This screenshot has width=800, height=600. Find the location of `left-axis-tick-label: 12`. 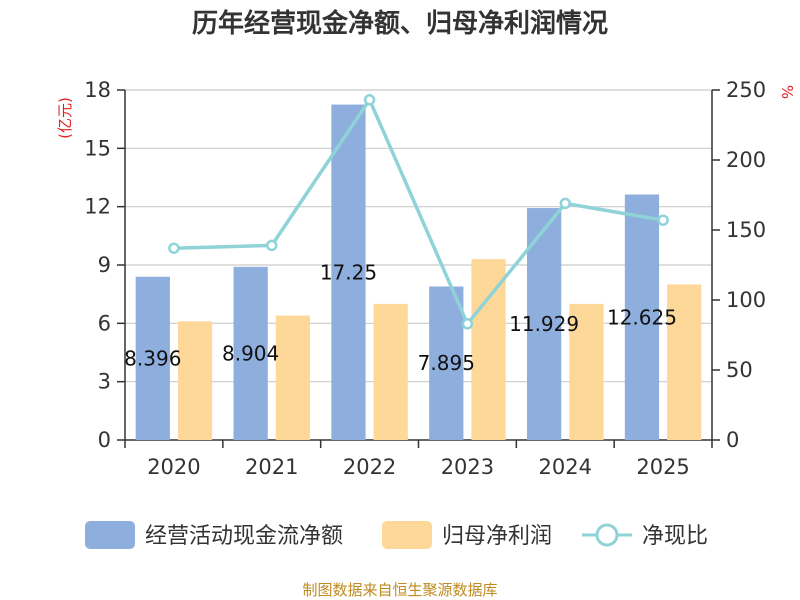

left-axis-tick-label: 12 is located at coordinates (97, 207).